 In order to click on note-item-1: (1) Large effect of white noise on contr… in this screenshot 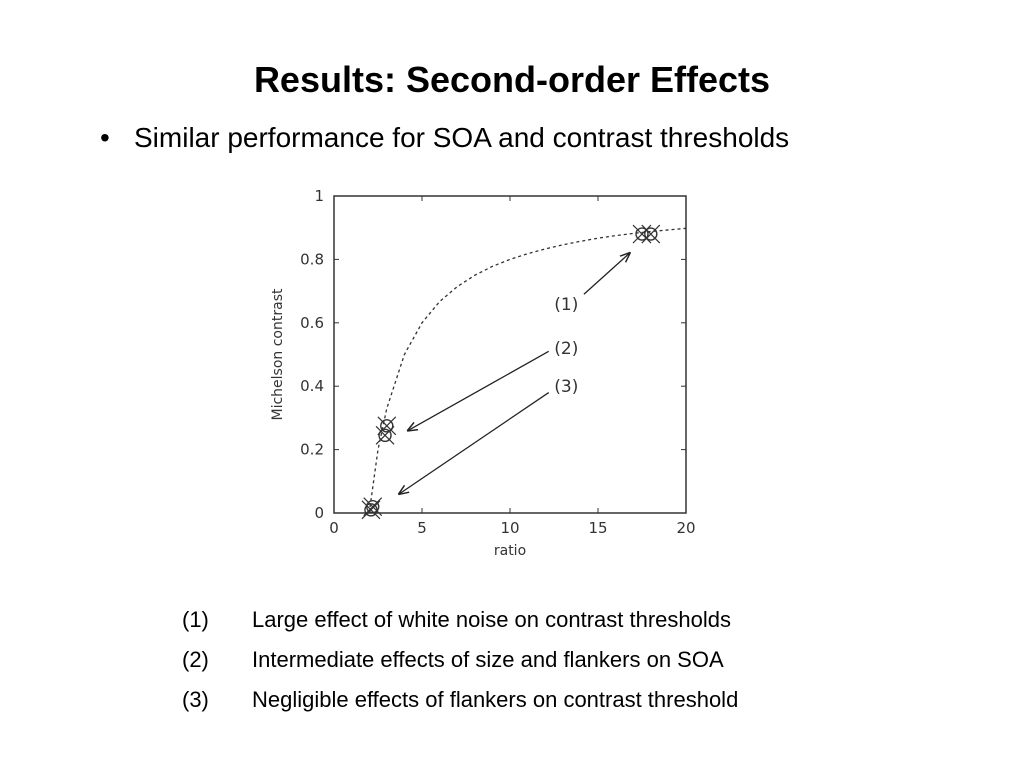, I will do `click(460, 620)`.